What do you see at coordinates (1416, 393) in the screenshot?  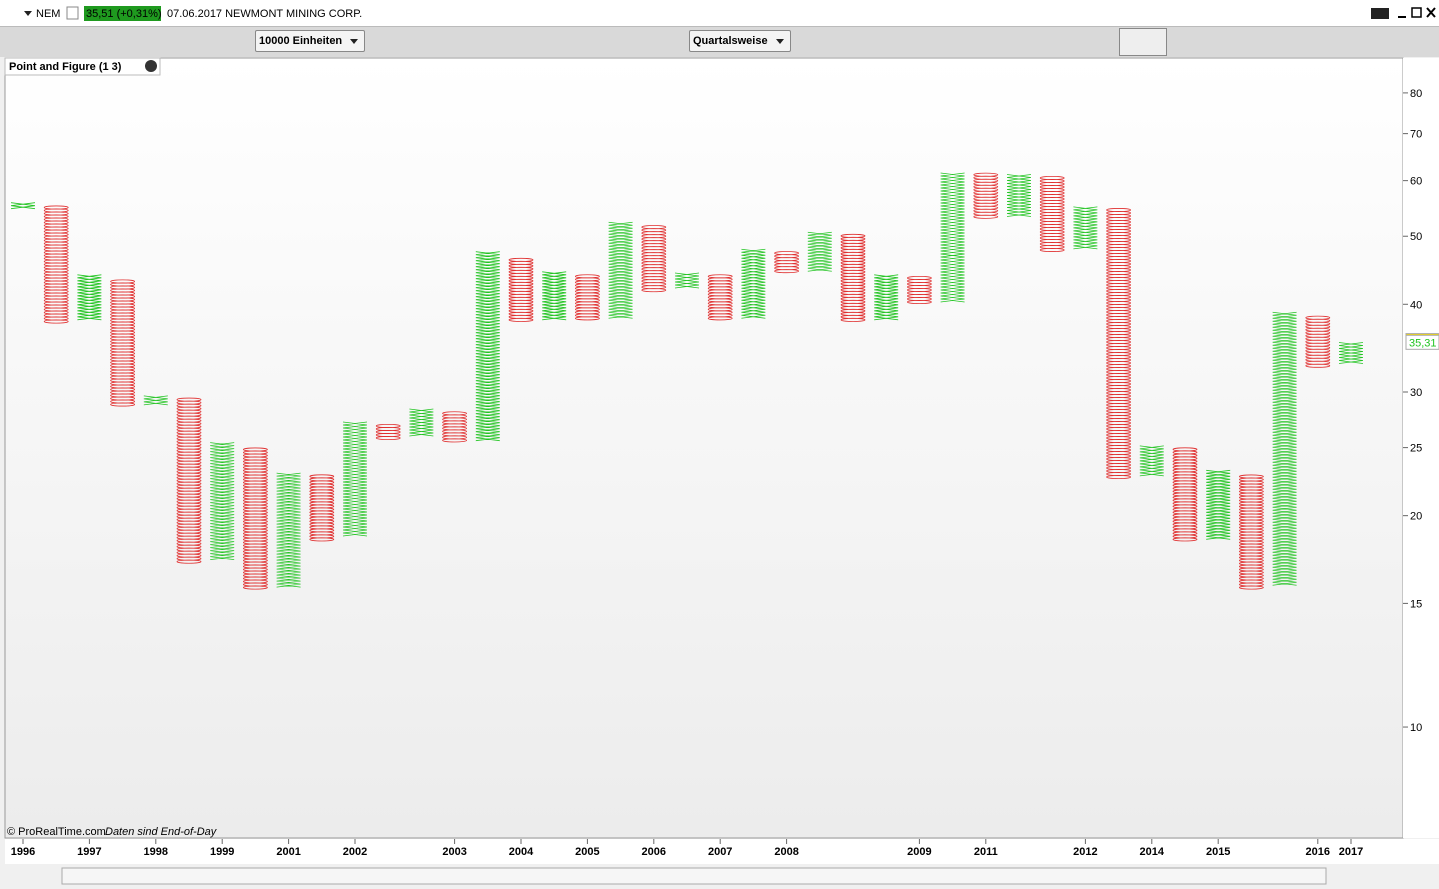 I see `y-tick-label: 30` at bounding box center [1416, 393].